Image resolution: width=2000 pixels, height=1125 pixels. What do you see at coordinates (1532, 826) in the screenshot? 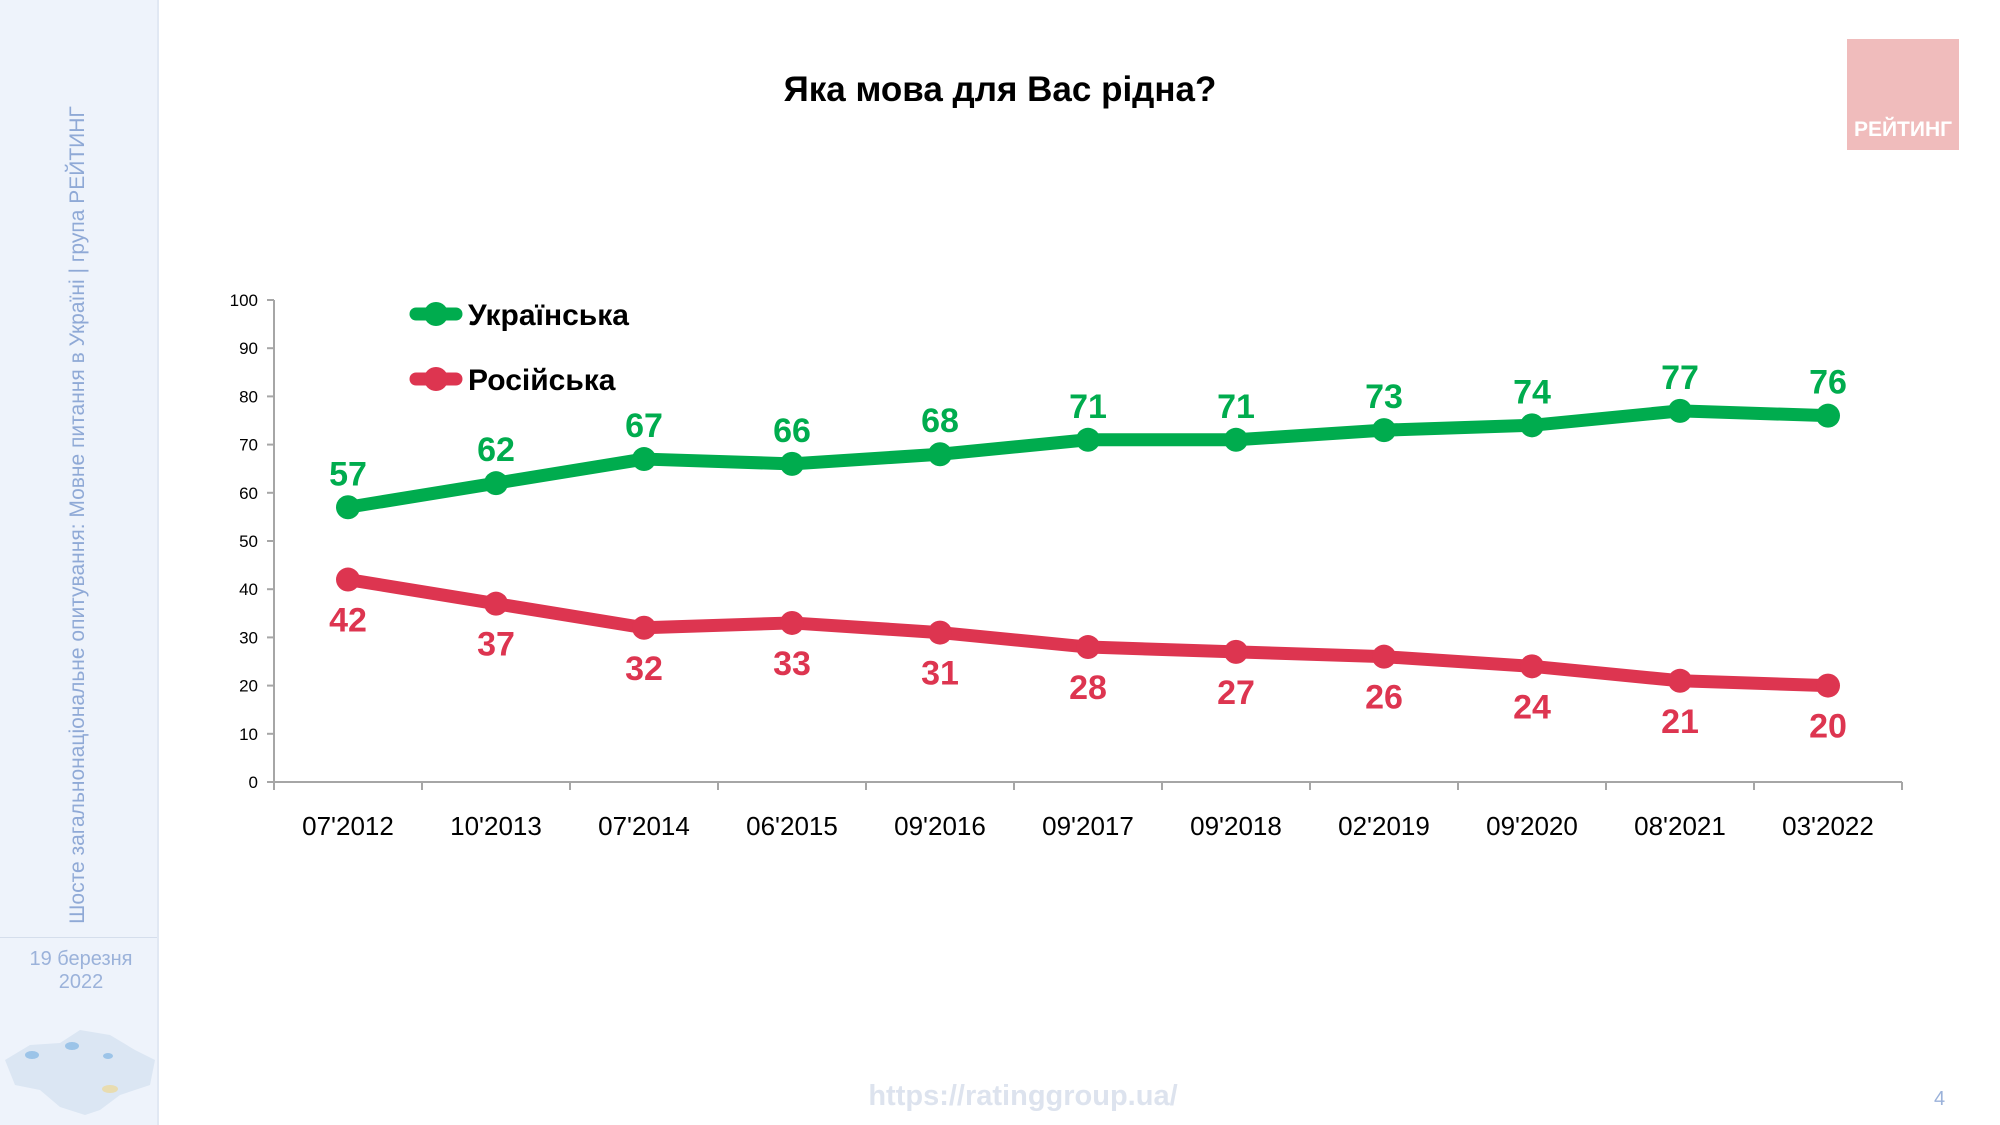
I see `x-tick-label: 09'2020` at bounding box center [1532, 826].